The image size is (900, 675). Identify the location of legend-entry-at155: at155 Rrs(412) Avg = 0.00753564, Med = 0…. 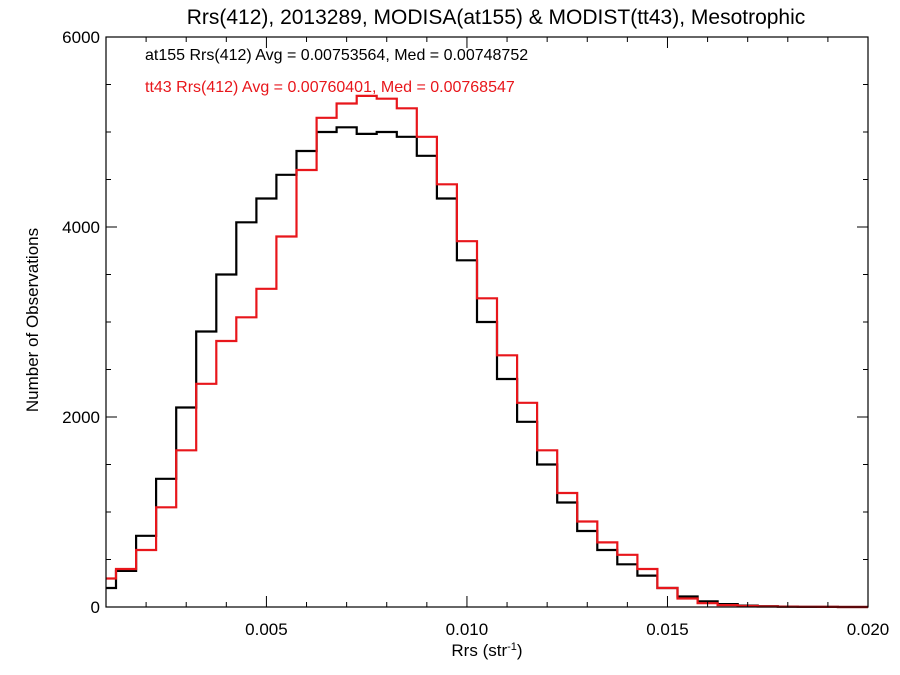
(336, 55).